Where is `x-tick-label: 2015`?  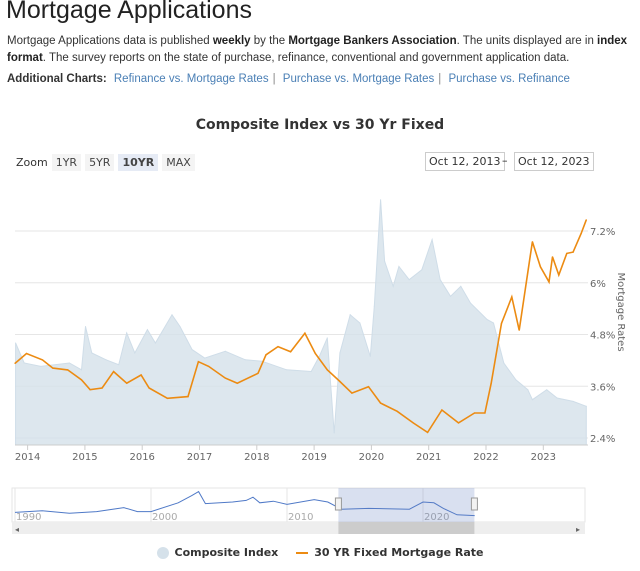 x-tick-label: 2015 is located at coordinates (84, 457).